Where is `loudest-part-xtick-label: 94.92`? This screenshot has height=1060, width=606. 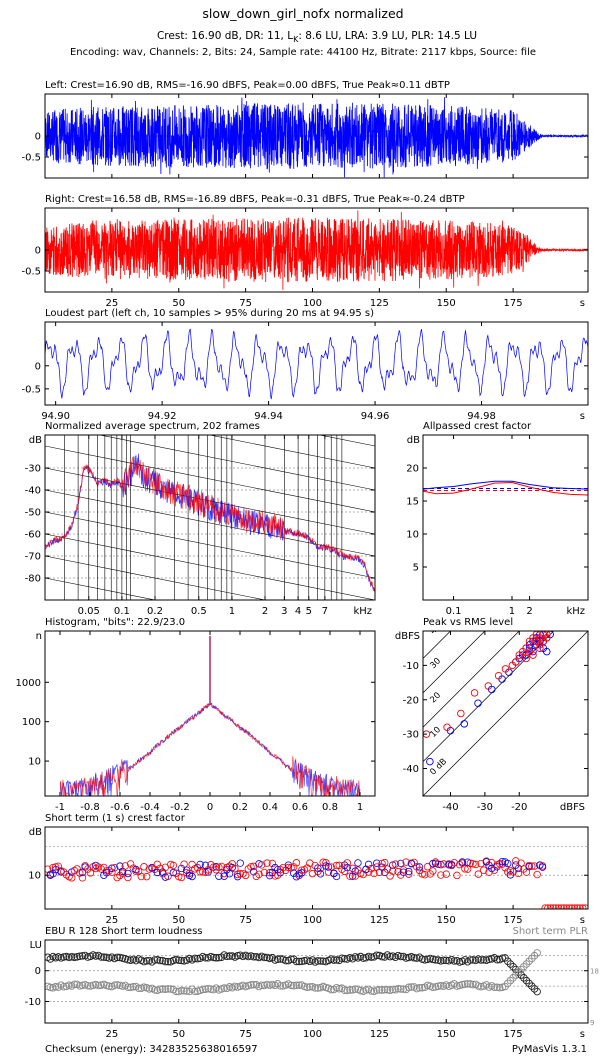 loudest-part-xtick-label: 94.92 is located at coordinates (162, 416).